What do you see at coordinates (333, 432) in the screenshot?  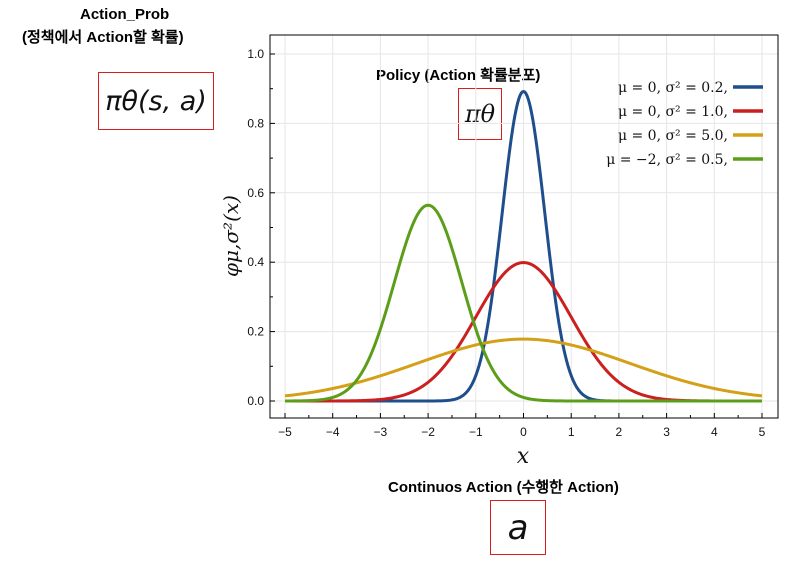 I see `x-tick-label: −4` at bounding box center [333, 432].